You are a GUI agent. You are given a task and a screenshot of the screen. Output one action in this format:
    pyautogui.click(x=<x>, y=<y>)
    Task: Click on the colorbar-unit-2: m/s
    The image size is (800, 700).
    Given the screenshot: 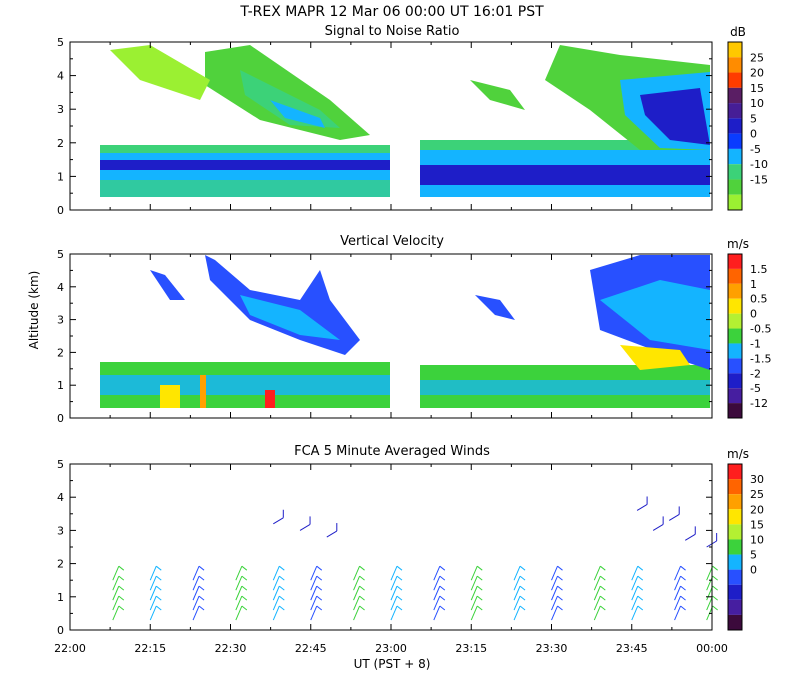 What is the action you would take?
    pyautogui.click(x=738, y=454)
    